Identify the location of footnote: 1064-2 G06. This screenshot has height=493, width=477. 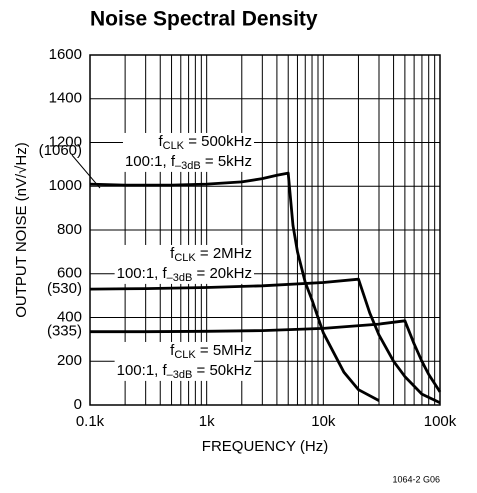
(416, 479).